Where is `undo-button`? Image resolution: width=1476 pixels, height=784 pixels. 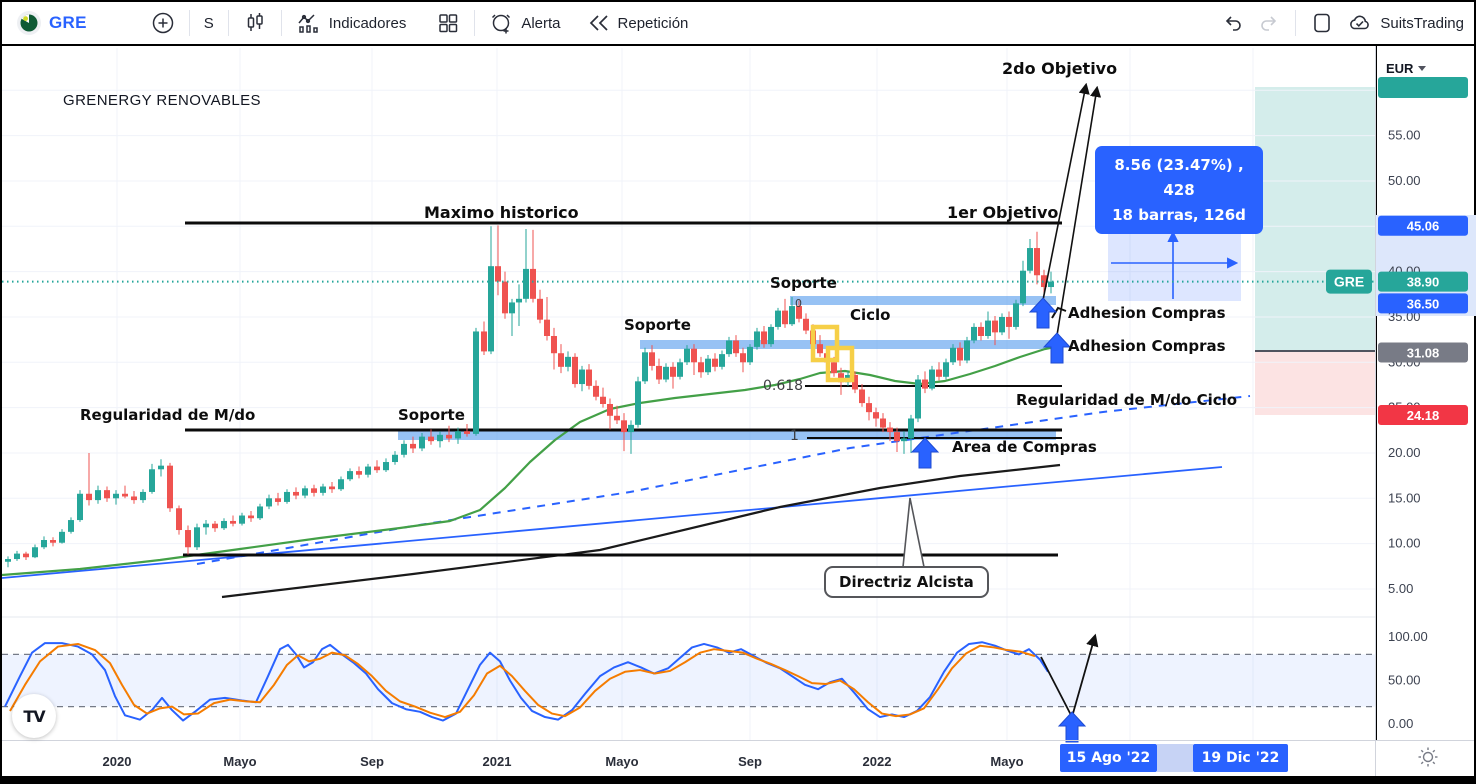 undo-button is located at coordinates (1233, 23).